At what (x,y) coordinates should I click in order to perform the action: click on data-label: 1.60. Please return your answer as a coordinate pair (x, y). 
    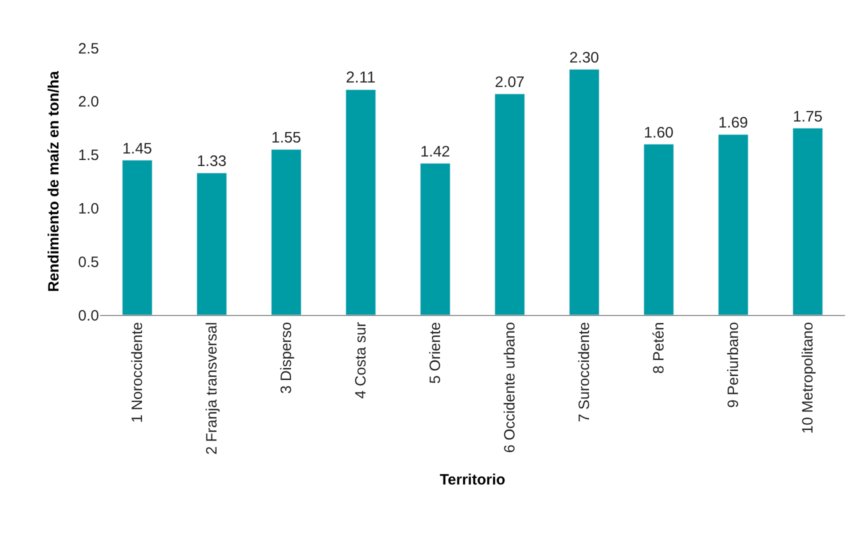
    Looking at the image, I should click on (659, 133).